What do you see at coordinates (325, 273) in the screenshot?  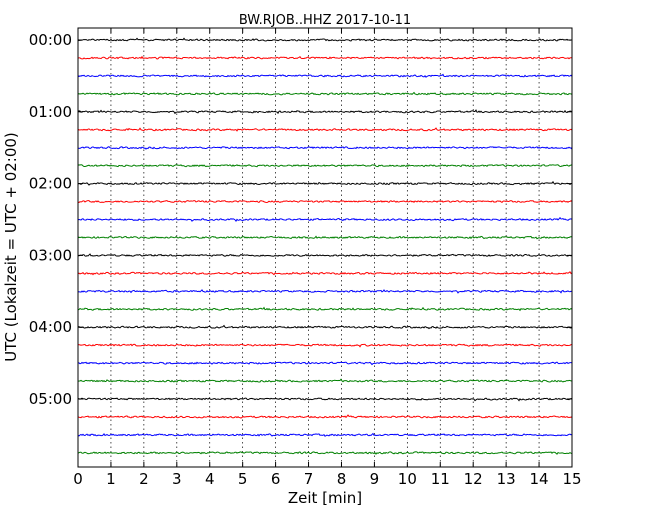 I see `trace-03:15` at bounding box center [325, 273].